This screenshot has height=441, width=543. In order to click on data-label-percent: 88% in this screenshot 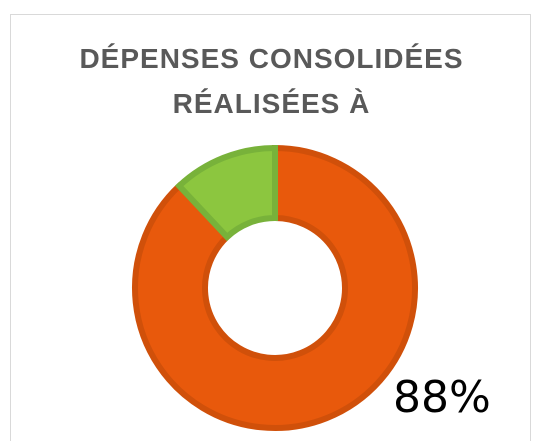, I will do `click(442, 397)`.